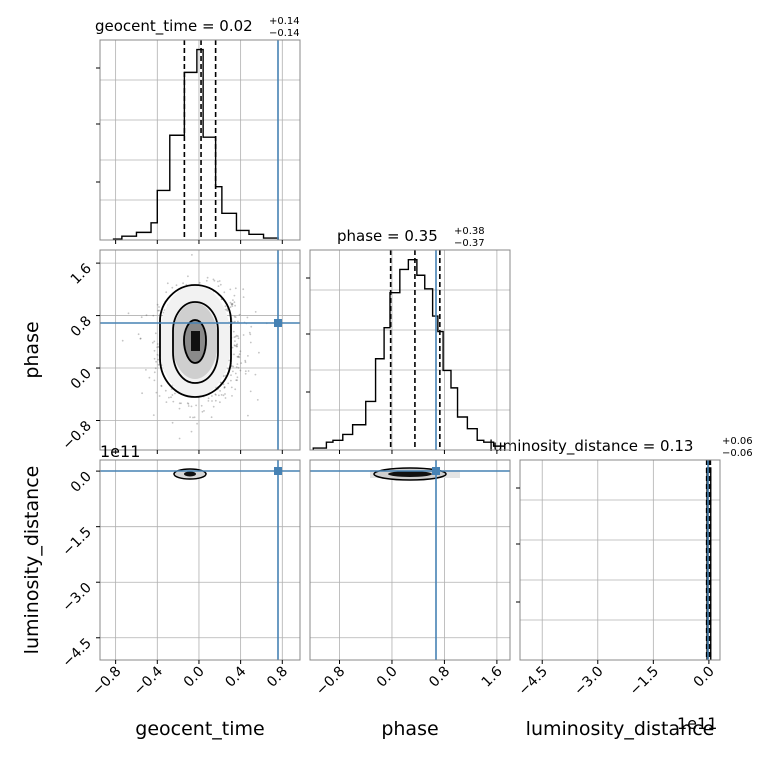 Image resolution: width=760 pixels, height=760 pixels. Describe the element at coordinates (676, 446) in the screenshot. I see `title-lumdist-value: 0.13` at that location.